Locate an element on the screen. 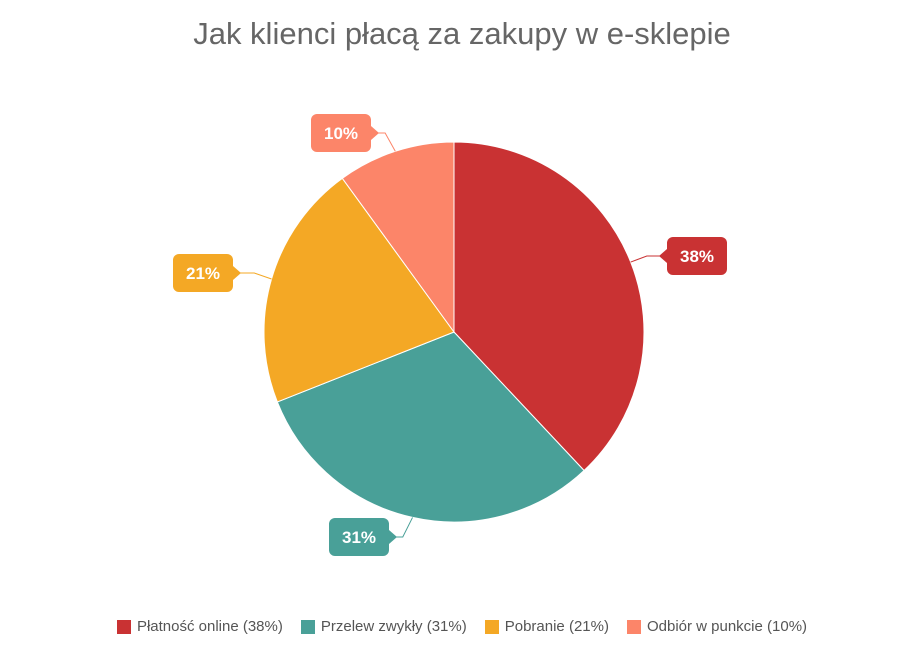 This screenshot has height=672, width=924. data-label-platnosc-online: 38% is located at coordinates (697, 256).